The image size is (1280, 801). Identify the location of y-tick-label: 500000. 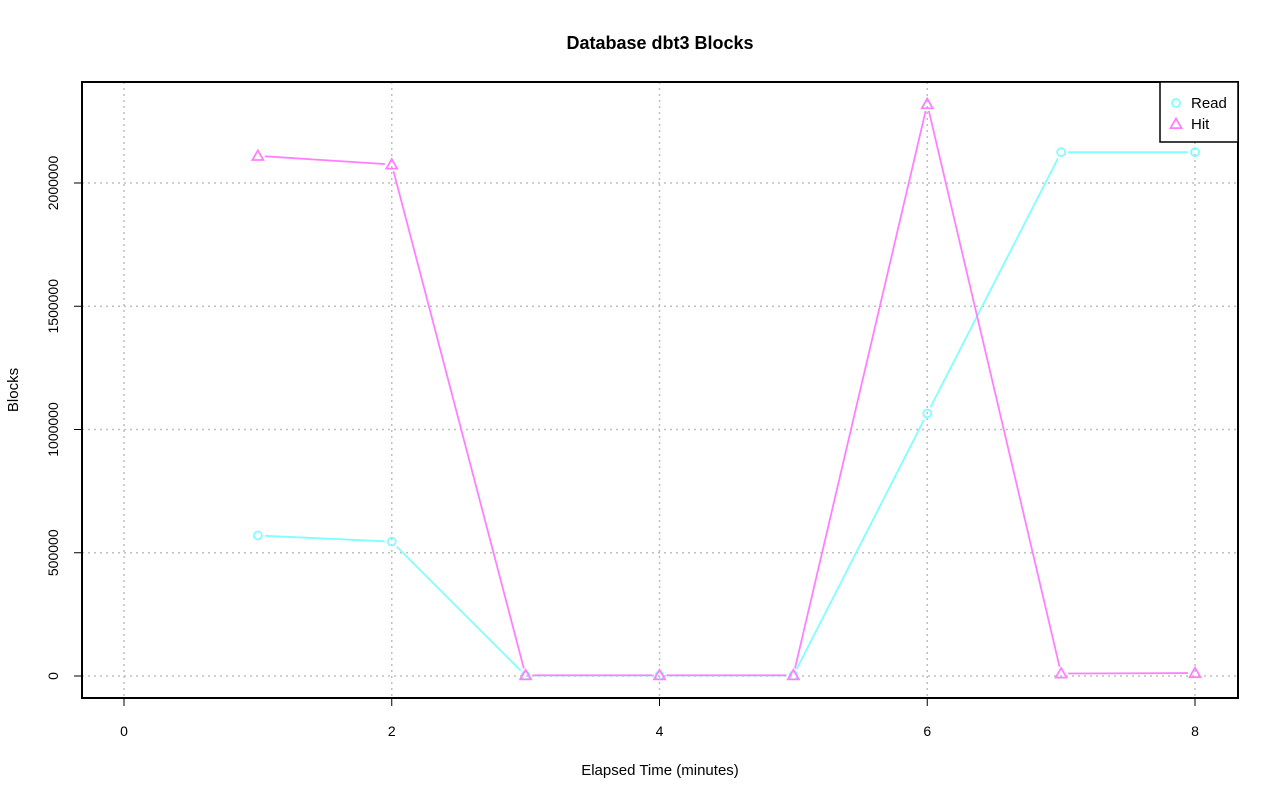
(53, 552).